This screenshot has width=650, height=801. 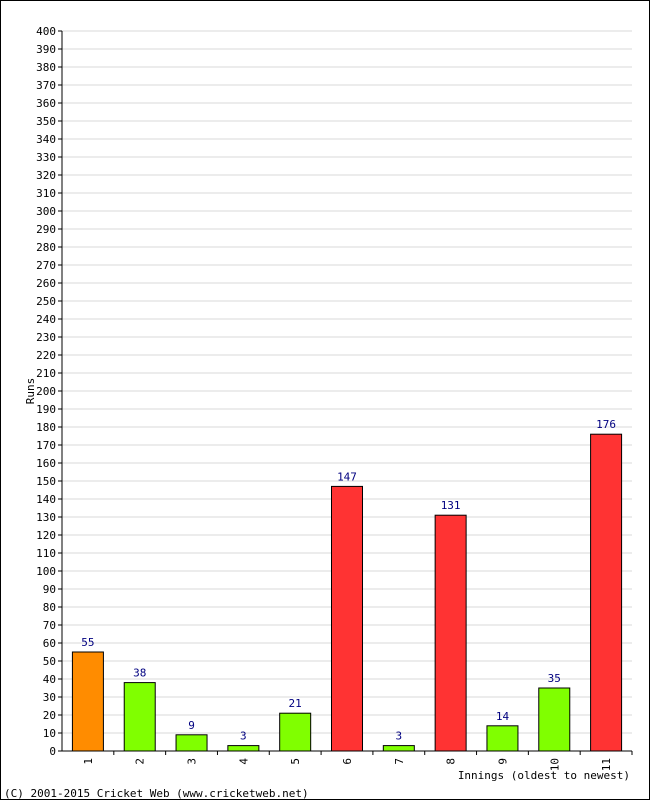 What do you see at coordinates (49, 697) in the screenshot?
I see `y-tick-label: 30` at bounding box center [49, 697].